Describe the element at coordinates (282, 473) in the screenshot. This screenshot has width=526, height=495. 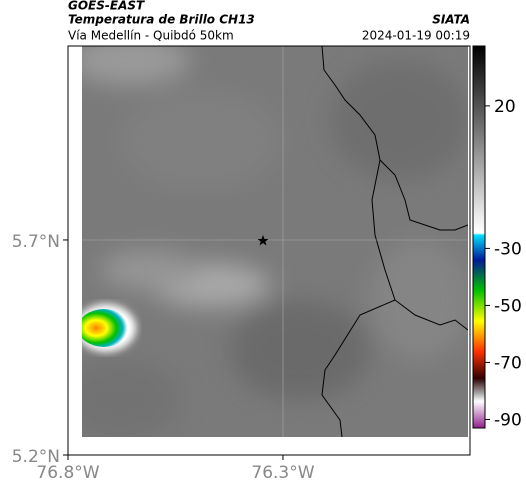
I see `x-tick-label: 76.3°W` at that location.